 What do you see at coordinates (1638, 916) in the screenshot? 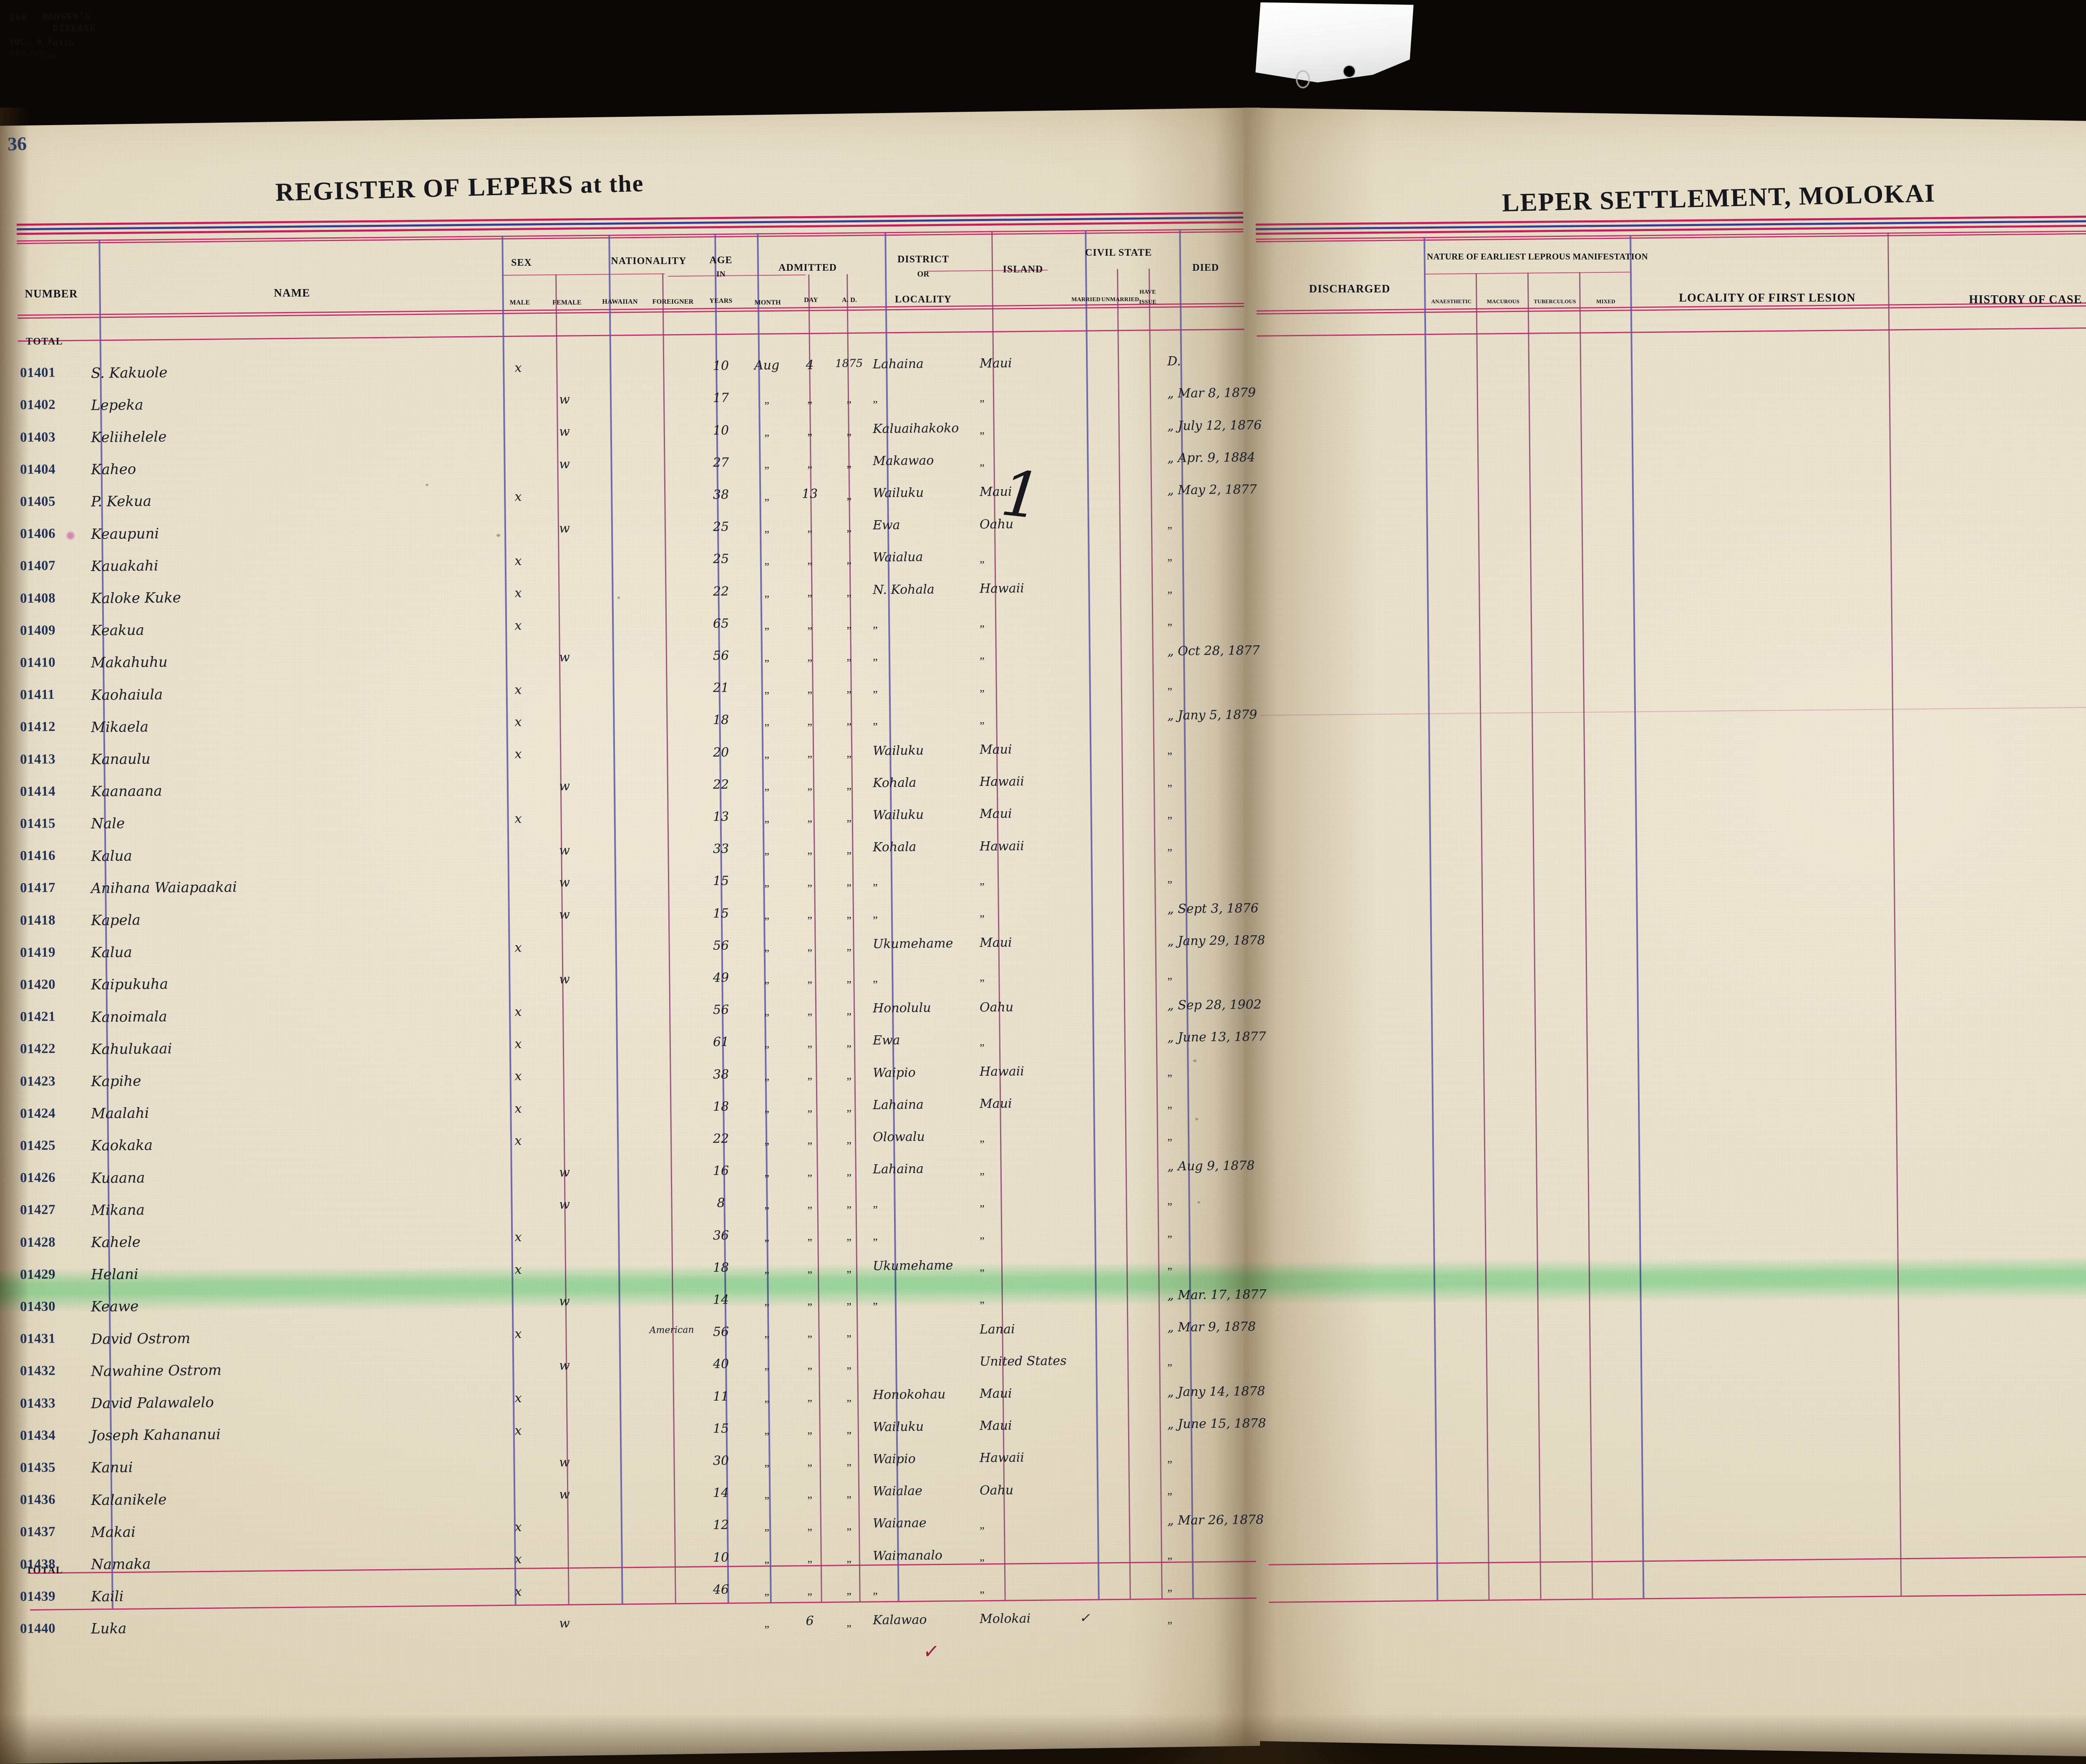
I see `vrule-mixed` at bounding box center [1638, 916].